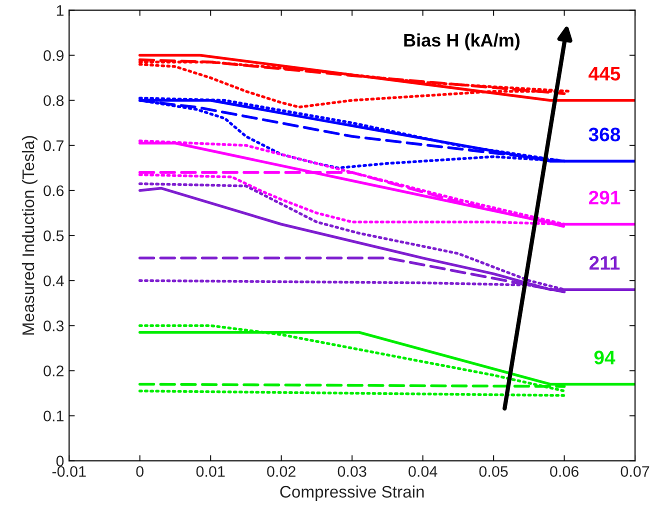 Image resolution: width=652 pixels, height=512 pixels. Describe the element at coordinates (140, 471) in the screenshot. I see `x-tick-label: 0` at that location.